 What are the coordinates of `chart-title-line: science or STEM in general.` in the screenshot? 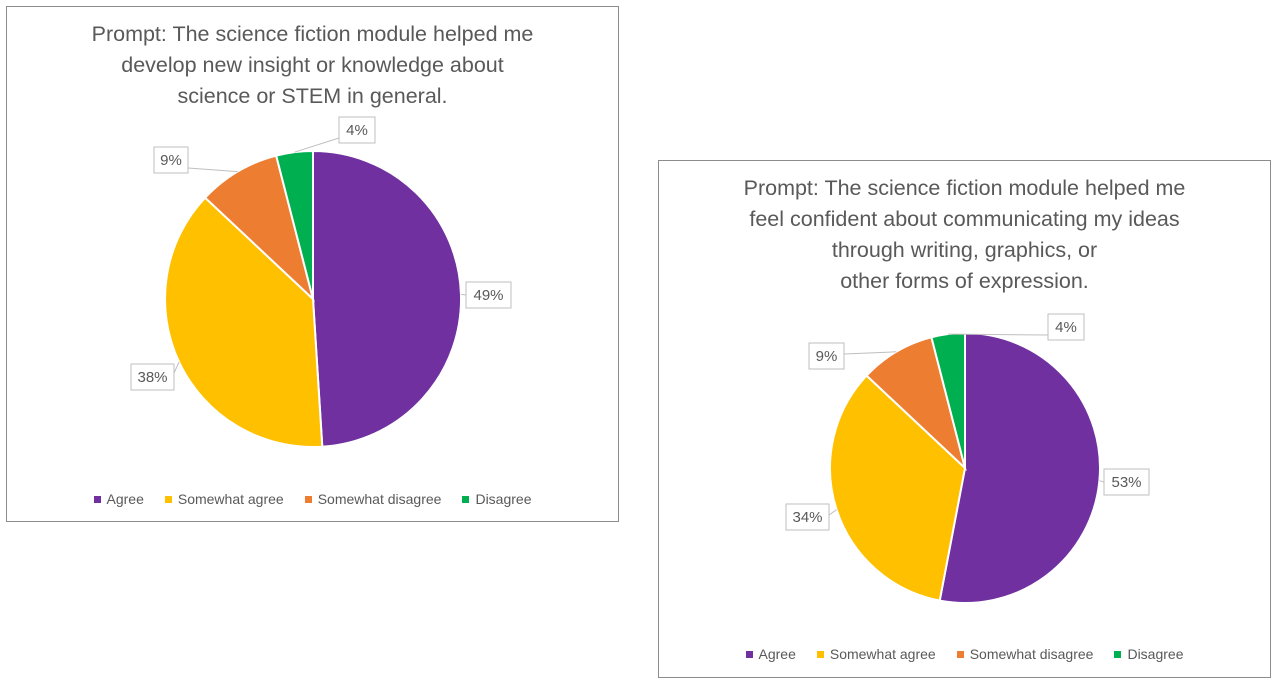 It's located at (312, 96).